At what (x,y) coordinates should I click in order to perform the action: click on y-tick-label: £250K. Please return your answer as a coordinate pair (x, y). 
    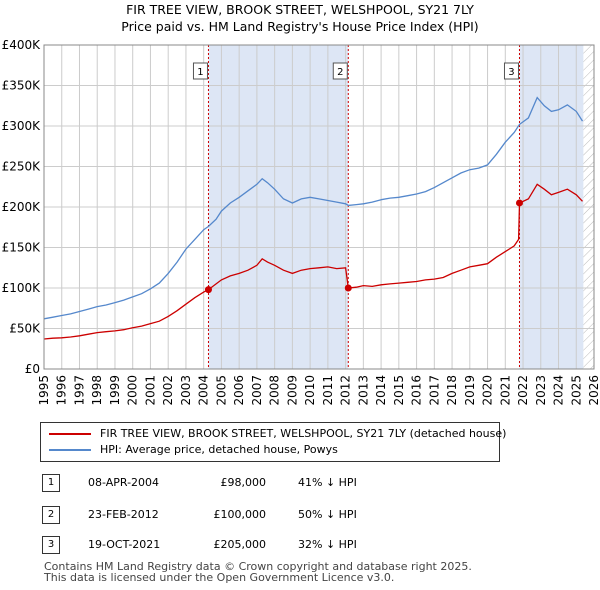
    Looking at the image, I should click on (22, 167).